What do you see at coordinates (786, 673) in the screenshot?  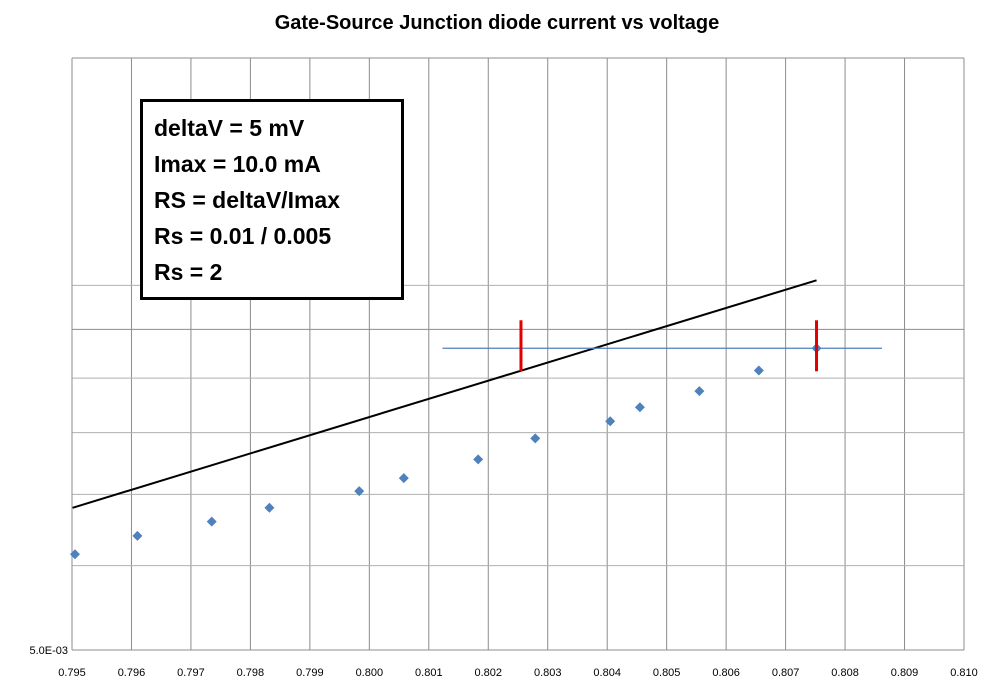 I see `x-tick-label: 0.807` at bounding box center [786, 673].